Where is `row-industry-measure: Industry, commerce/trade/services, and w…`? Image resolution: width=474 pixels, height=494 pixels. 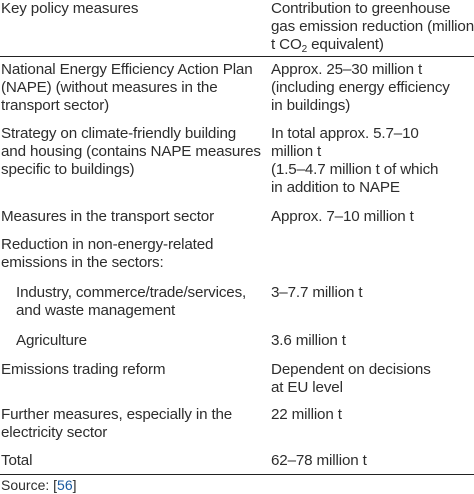 row-industry-measure: Industry, commerce/trade/services, and w… is located at coordinates (131, 301).